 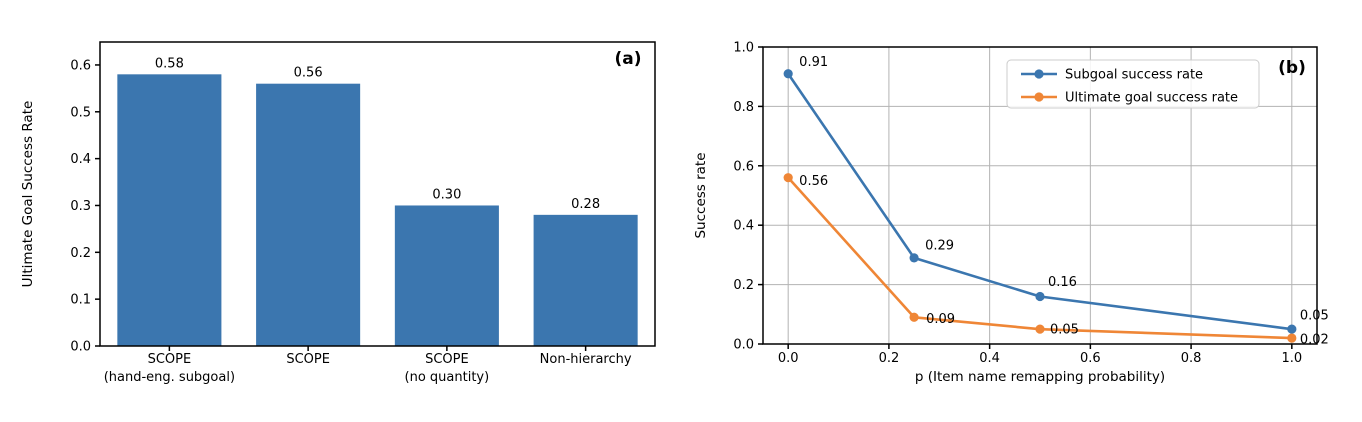 What do you see at coordinates (989, 358) in the screenshot?
I see `x-tick-label: 0.4` at bounding box center [989, 358].